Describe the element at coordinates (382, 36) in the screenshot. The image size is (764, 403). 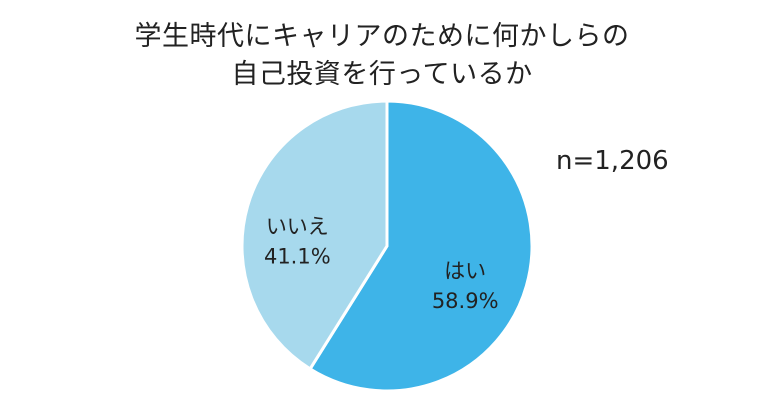
I see `chart-title-line-1: 学生時代にキャリアのために何かしらの` at that location.